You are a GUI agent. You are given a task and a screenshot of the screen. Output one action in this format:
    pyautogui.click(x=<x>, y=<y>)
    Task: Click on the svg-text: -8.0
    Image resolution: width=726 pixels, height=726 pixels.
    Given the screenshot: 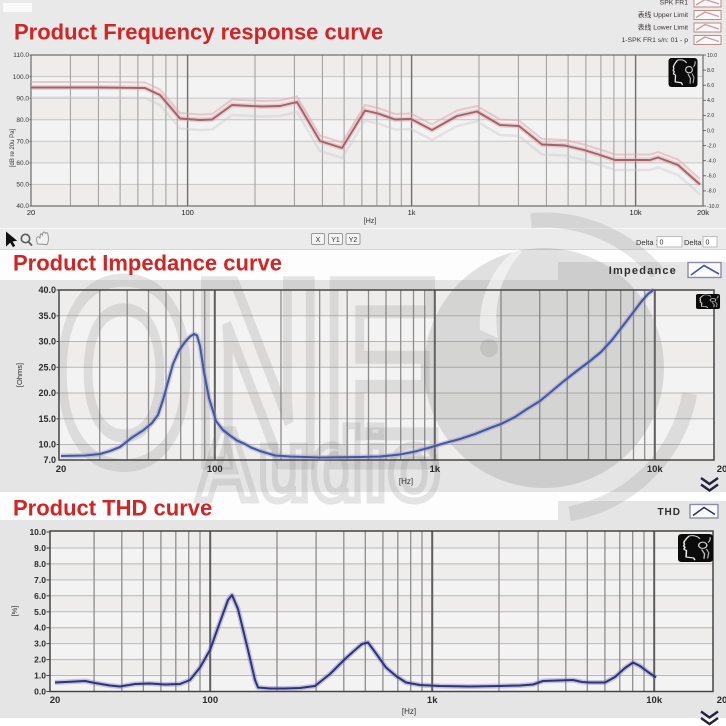 What is the action you would take?
    pyautogui.click(x=711, y=192)
    